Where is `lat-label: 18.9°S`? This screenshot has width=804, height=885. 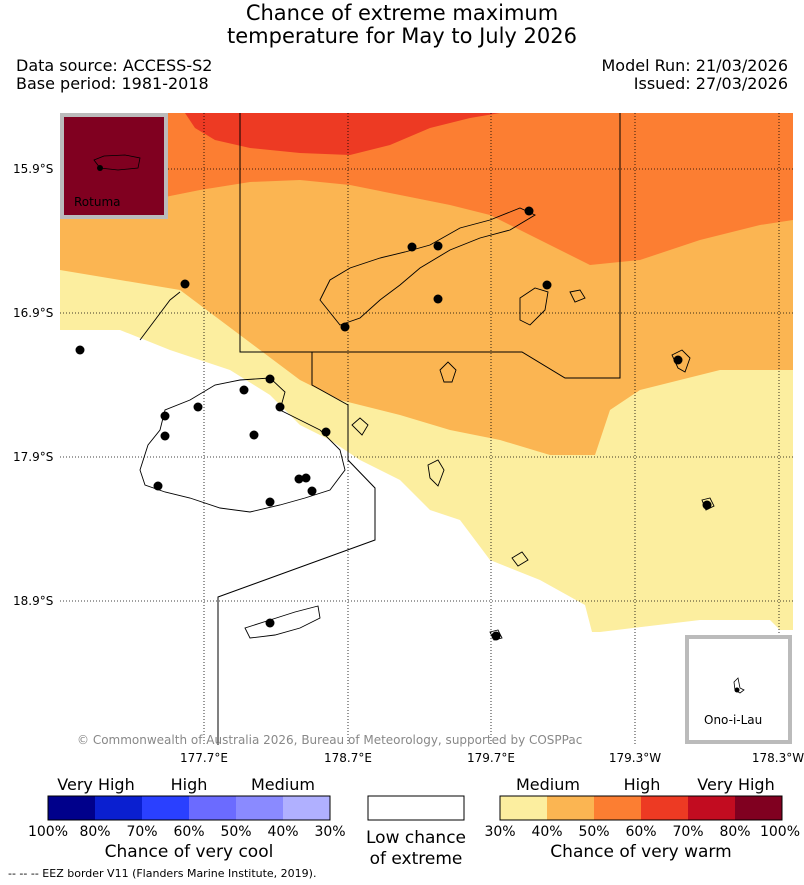 lat-label: 18.9°S is located at coordinates (33, 601).